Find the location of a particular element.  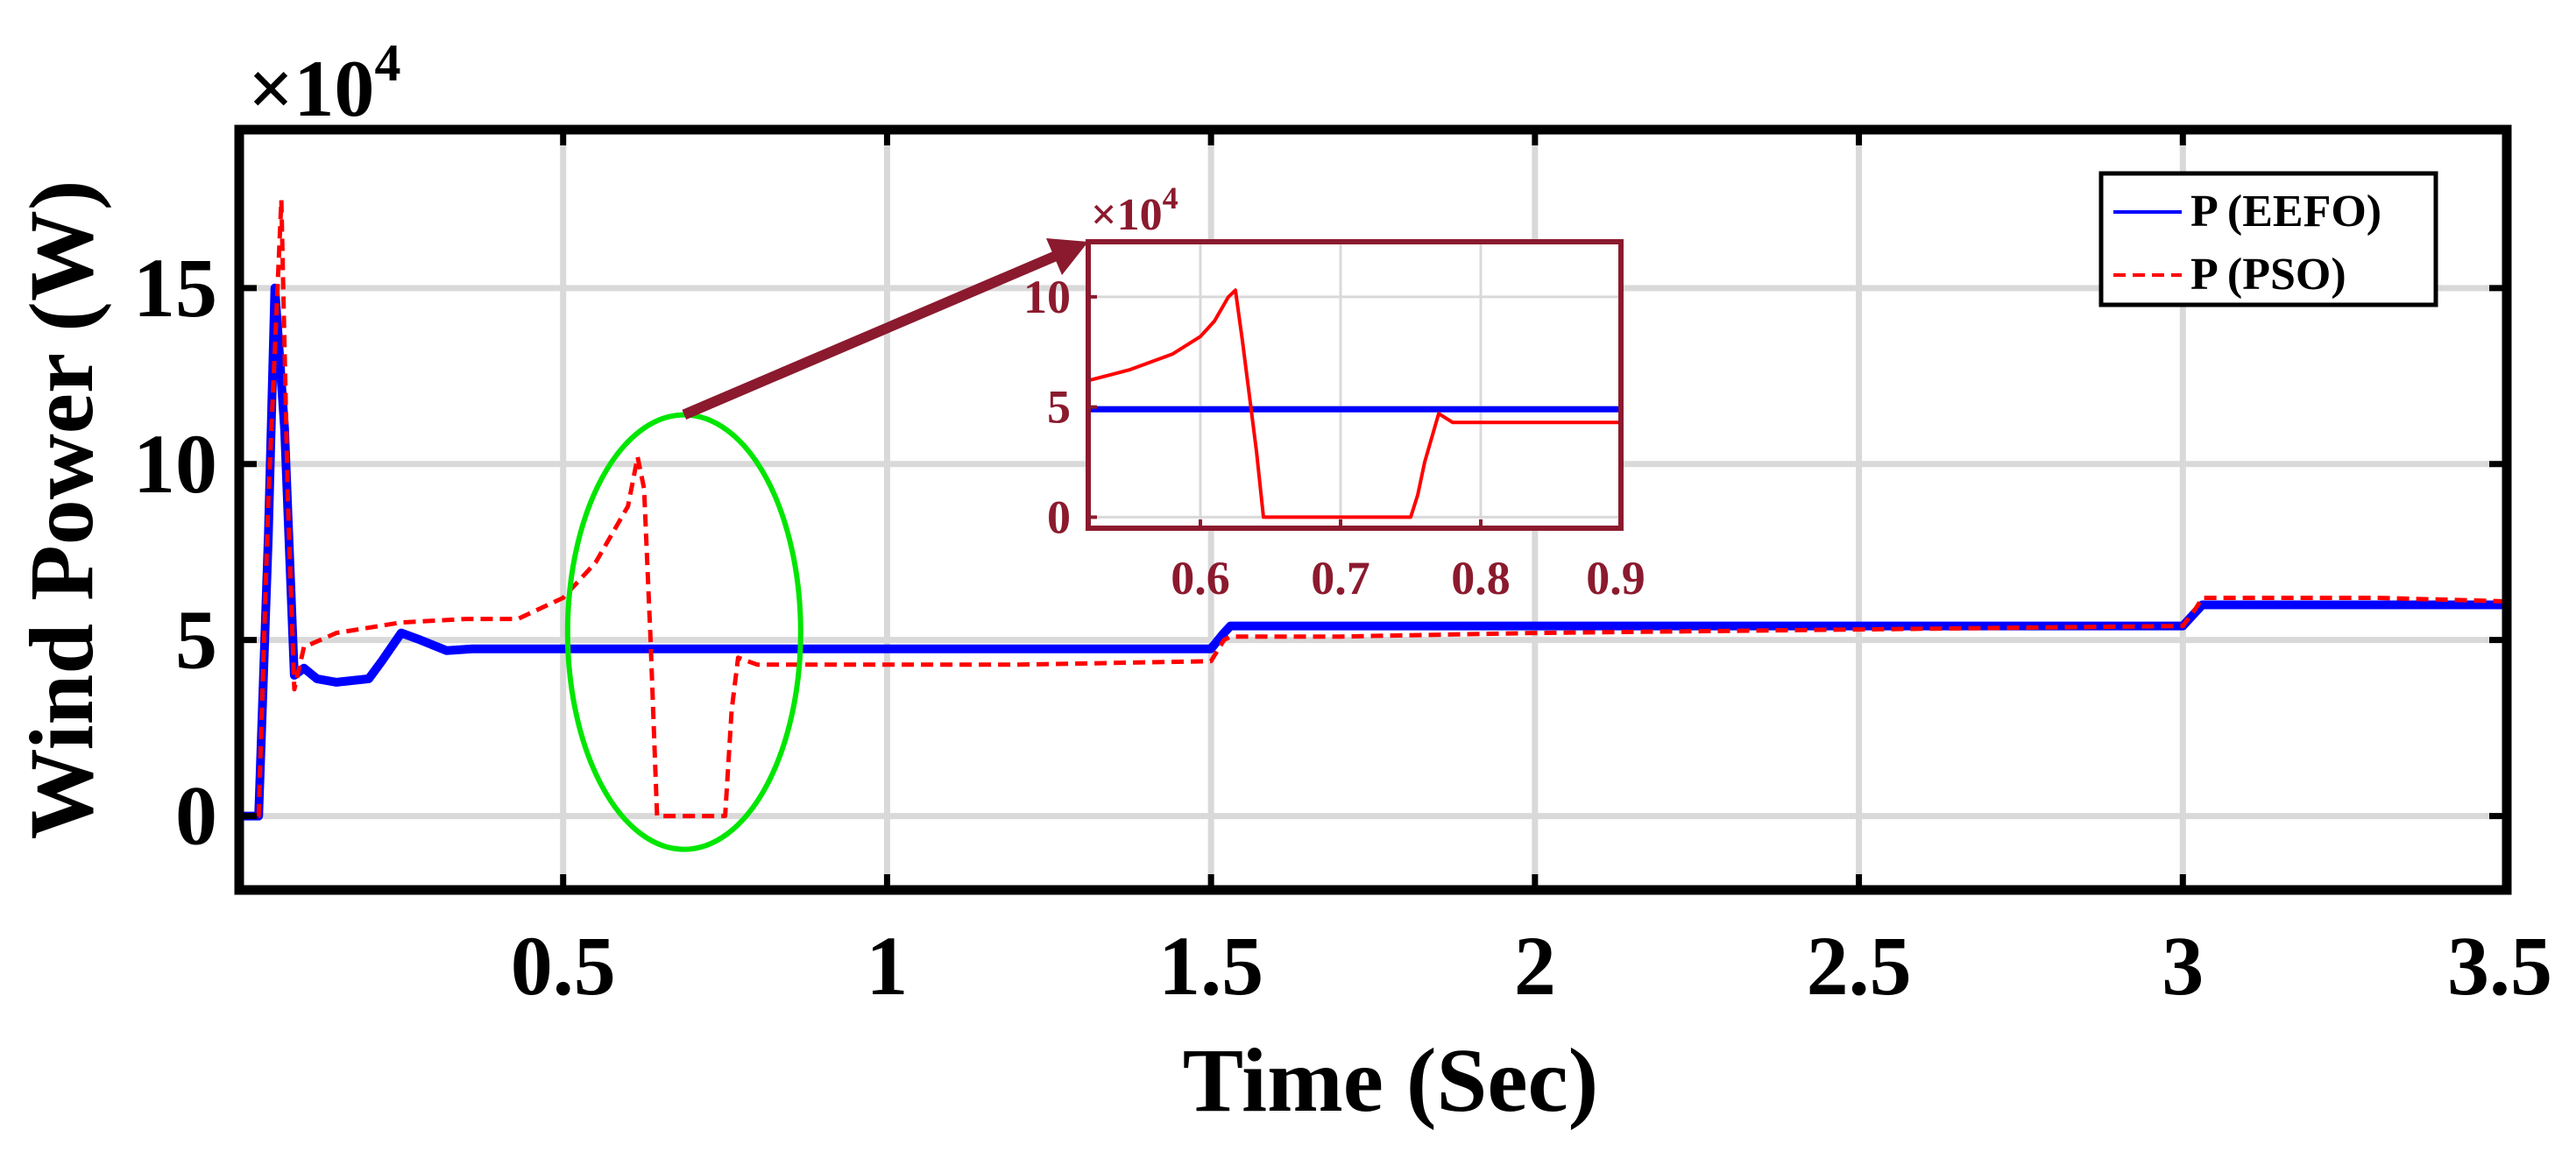

x-tick-label: 1.5 is located at coordinates (1210, 966).